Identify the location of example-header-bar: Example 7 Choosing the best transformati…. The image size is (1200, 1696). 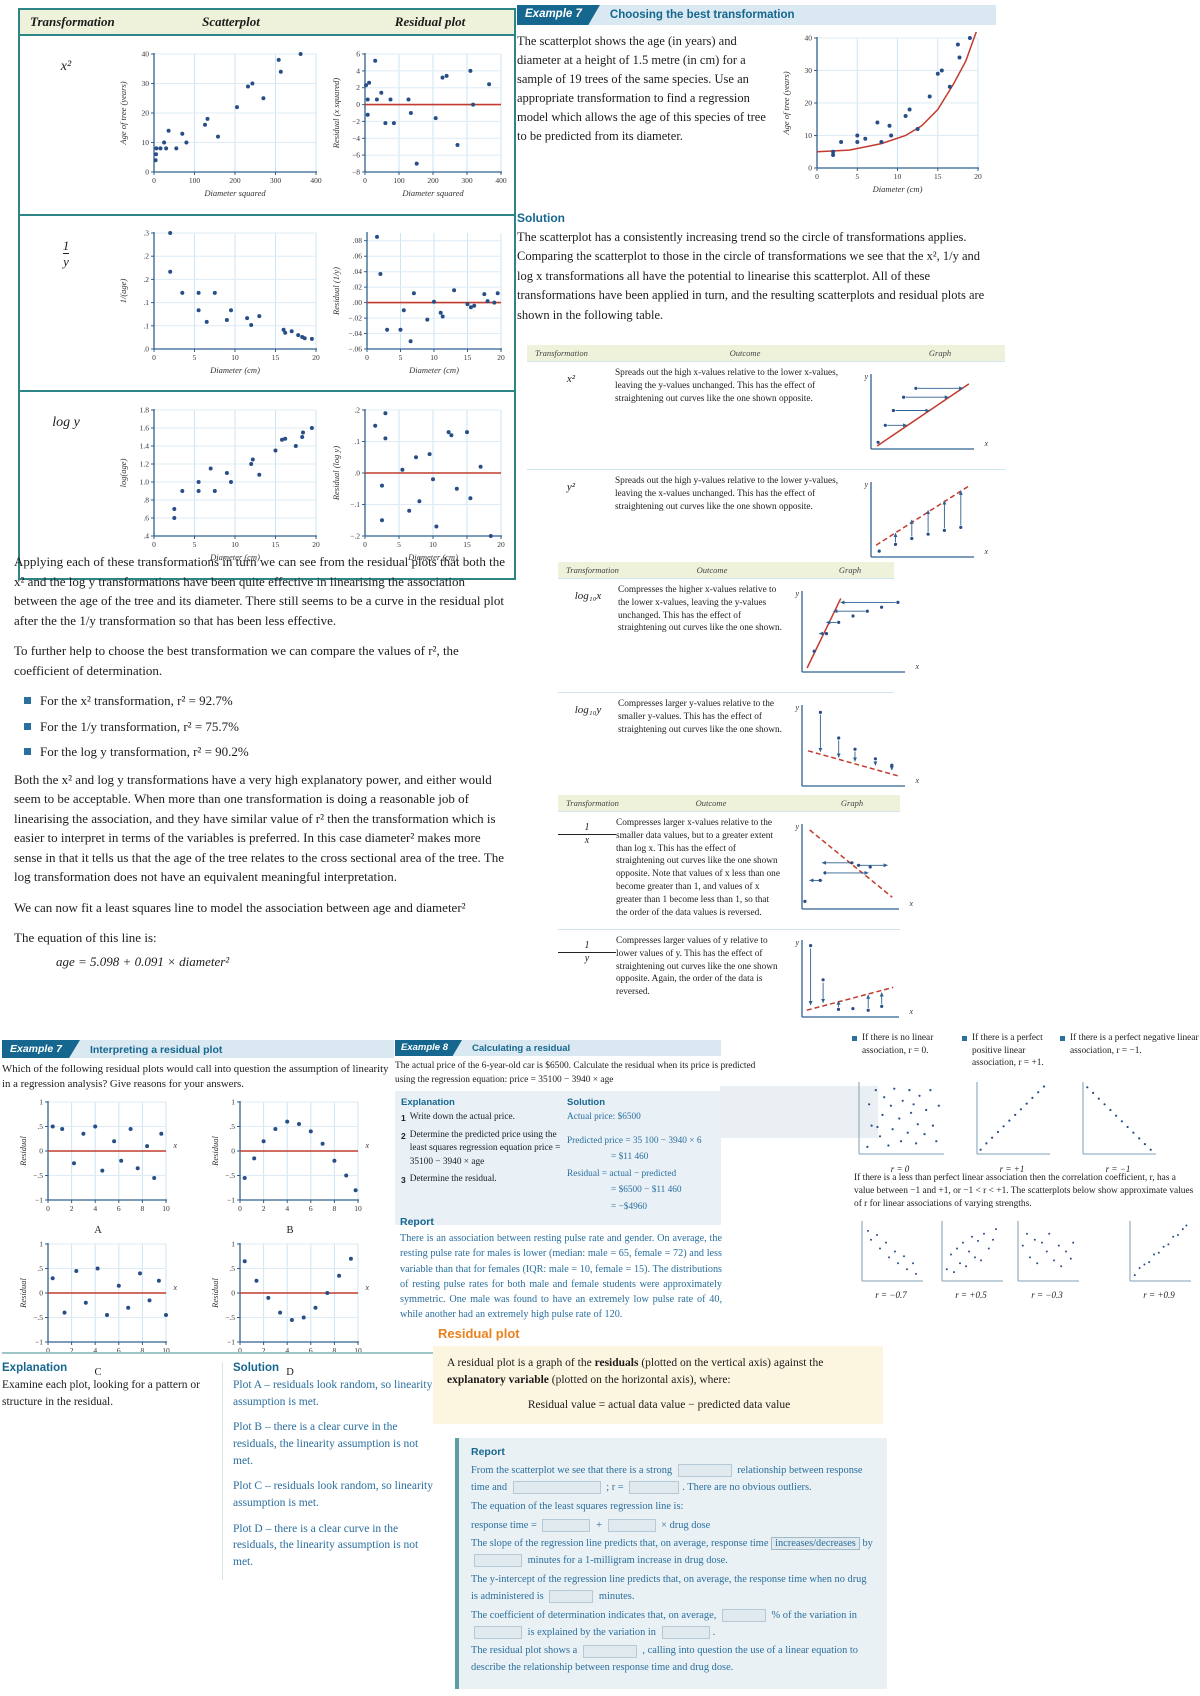
(756, 15).